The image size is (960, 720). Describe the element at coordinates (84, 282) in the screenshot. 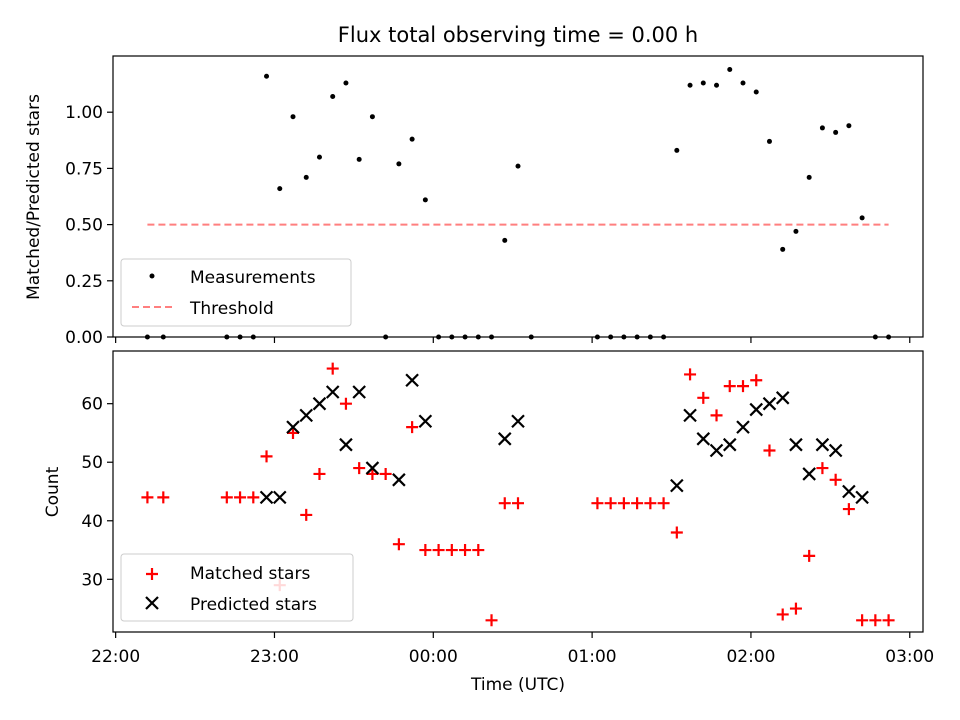

I see `y-tick-label: 0.25` at that location.